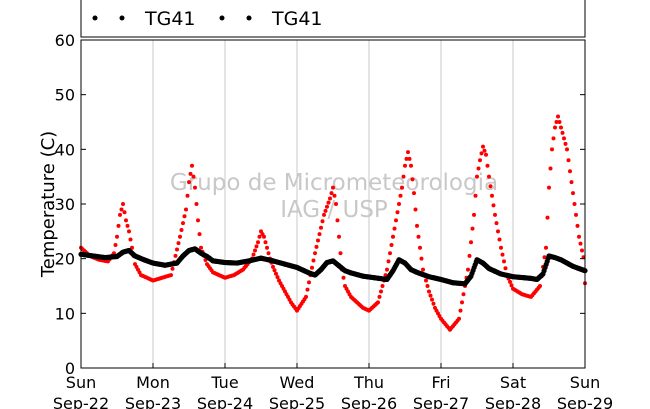 The image size is (650, 409). What do you see at coordinates (153, 401) in the screenshot?
I see `x-tick-label-date: Sep-23` at bounding box center [153, 401].